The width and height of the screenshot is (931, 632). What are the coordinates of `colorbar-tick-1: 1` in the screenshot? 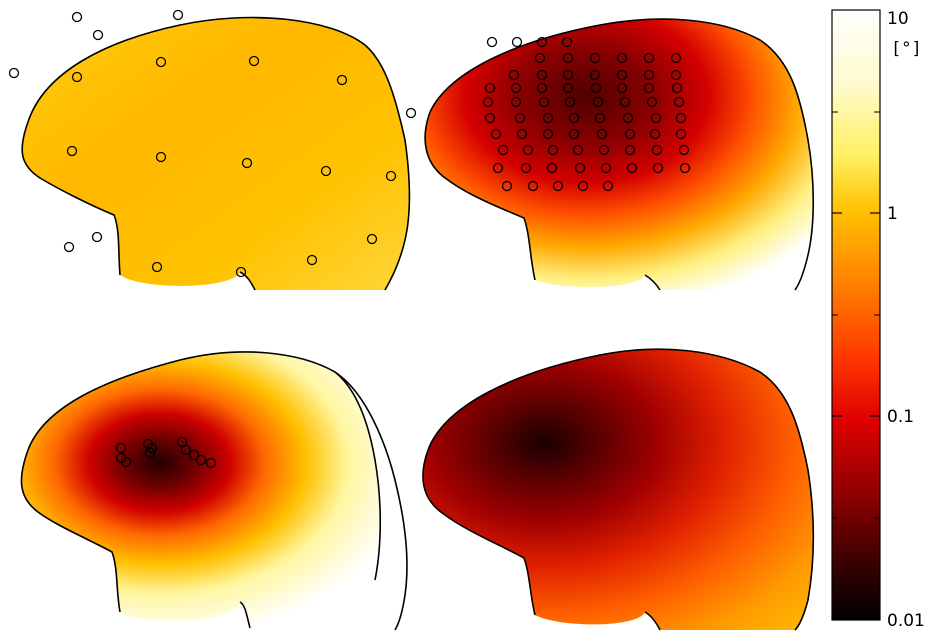 It's located at (892, 214).